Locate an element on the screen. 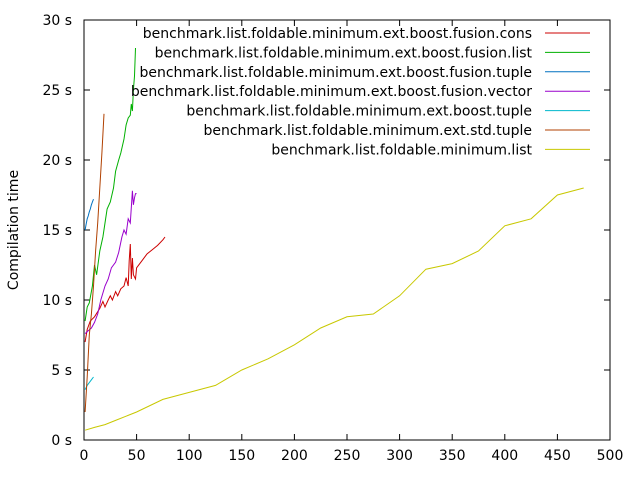  y-tick-label: 0 s is located at coordinates (61, 441).